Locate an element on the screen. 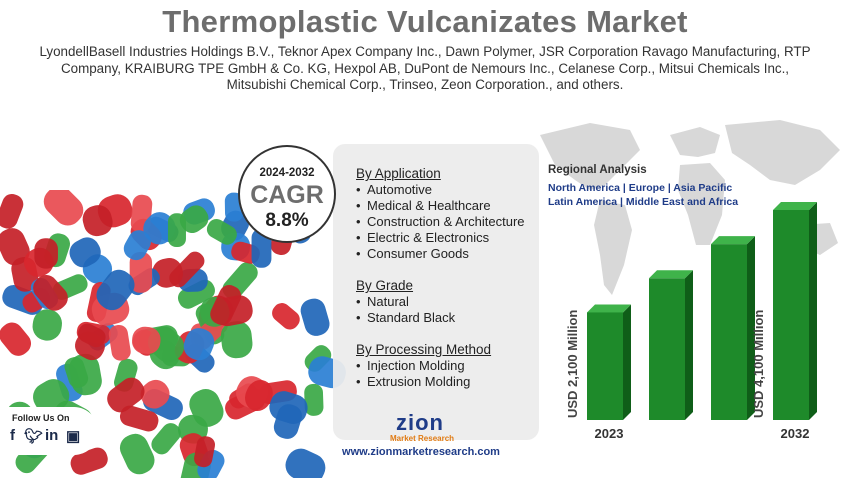 Image resolution: width=850 pixels, height=478 pixels. regional-analysis-title: Regional Analysis is located at coordinates (597, 170).